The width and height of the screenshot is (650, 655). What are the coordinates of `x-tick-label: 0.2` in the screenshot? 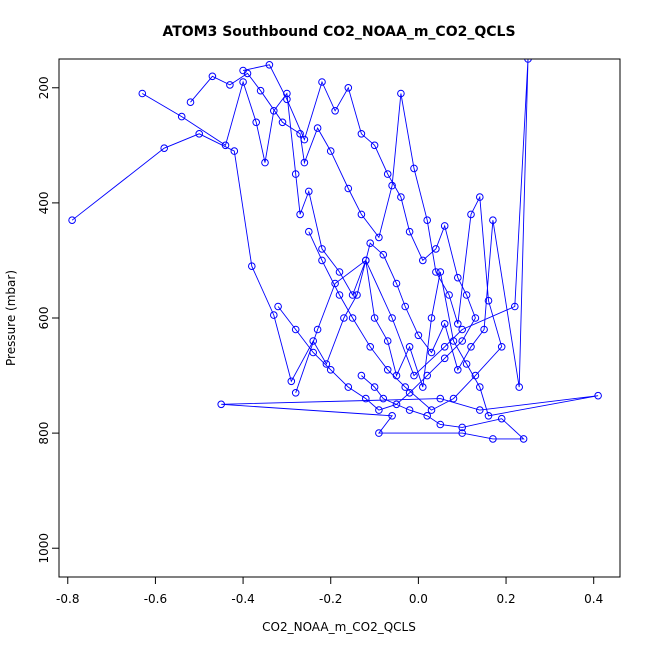 It's located at (506, 599).